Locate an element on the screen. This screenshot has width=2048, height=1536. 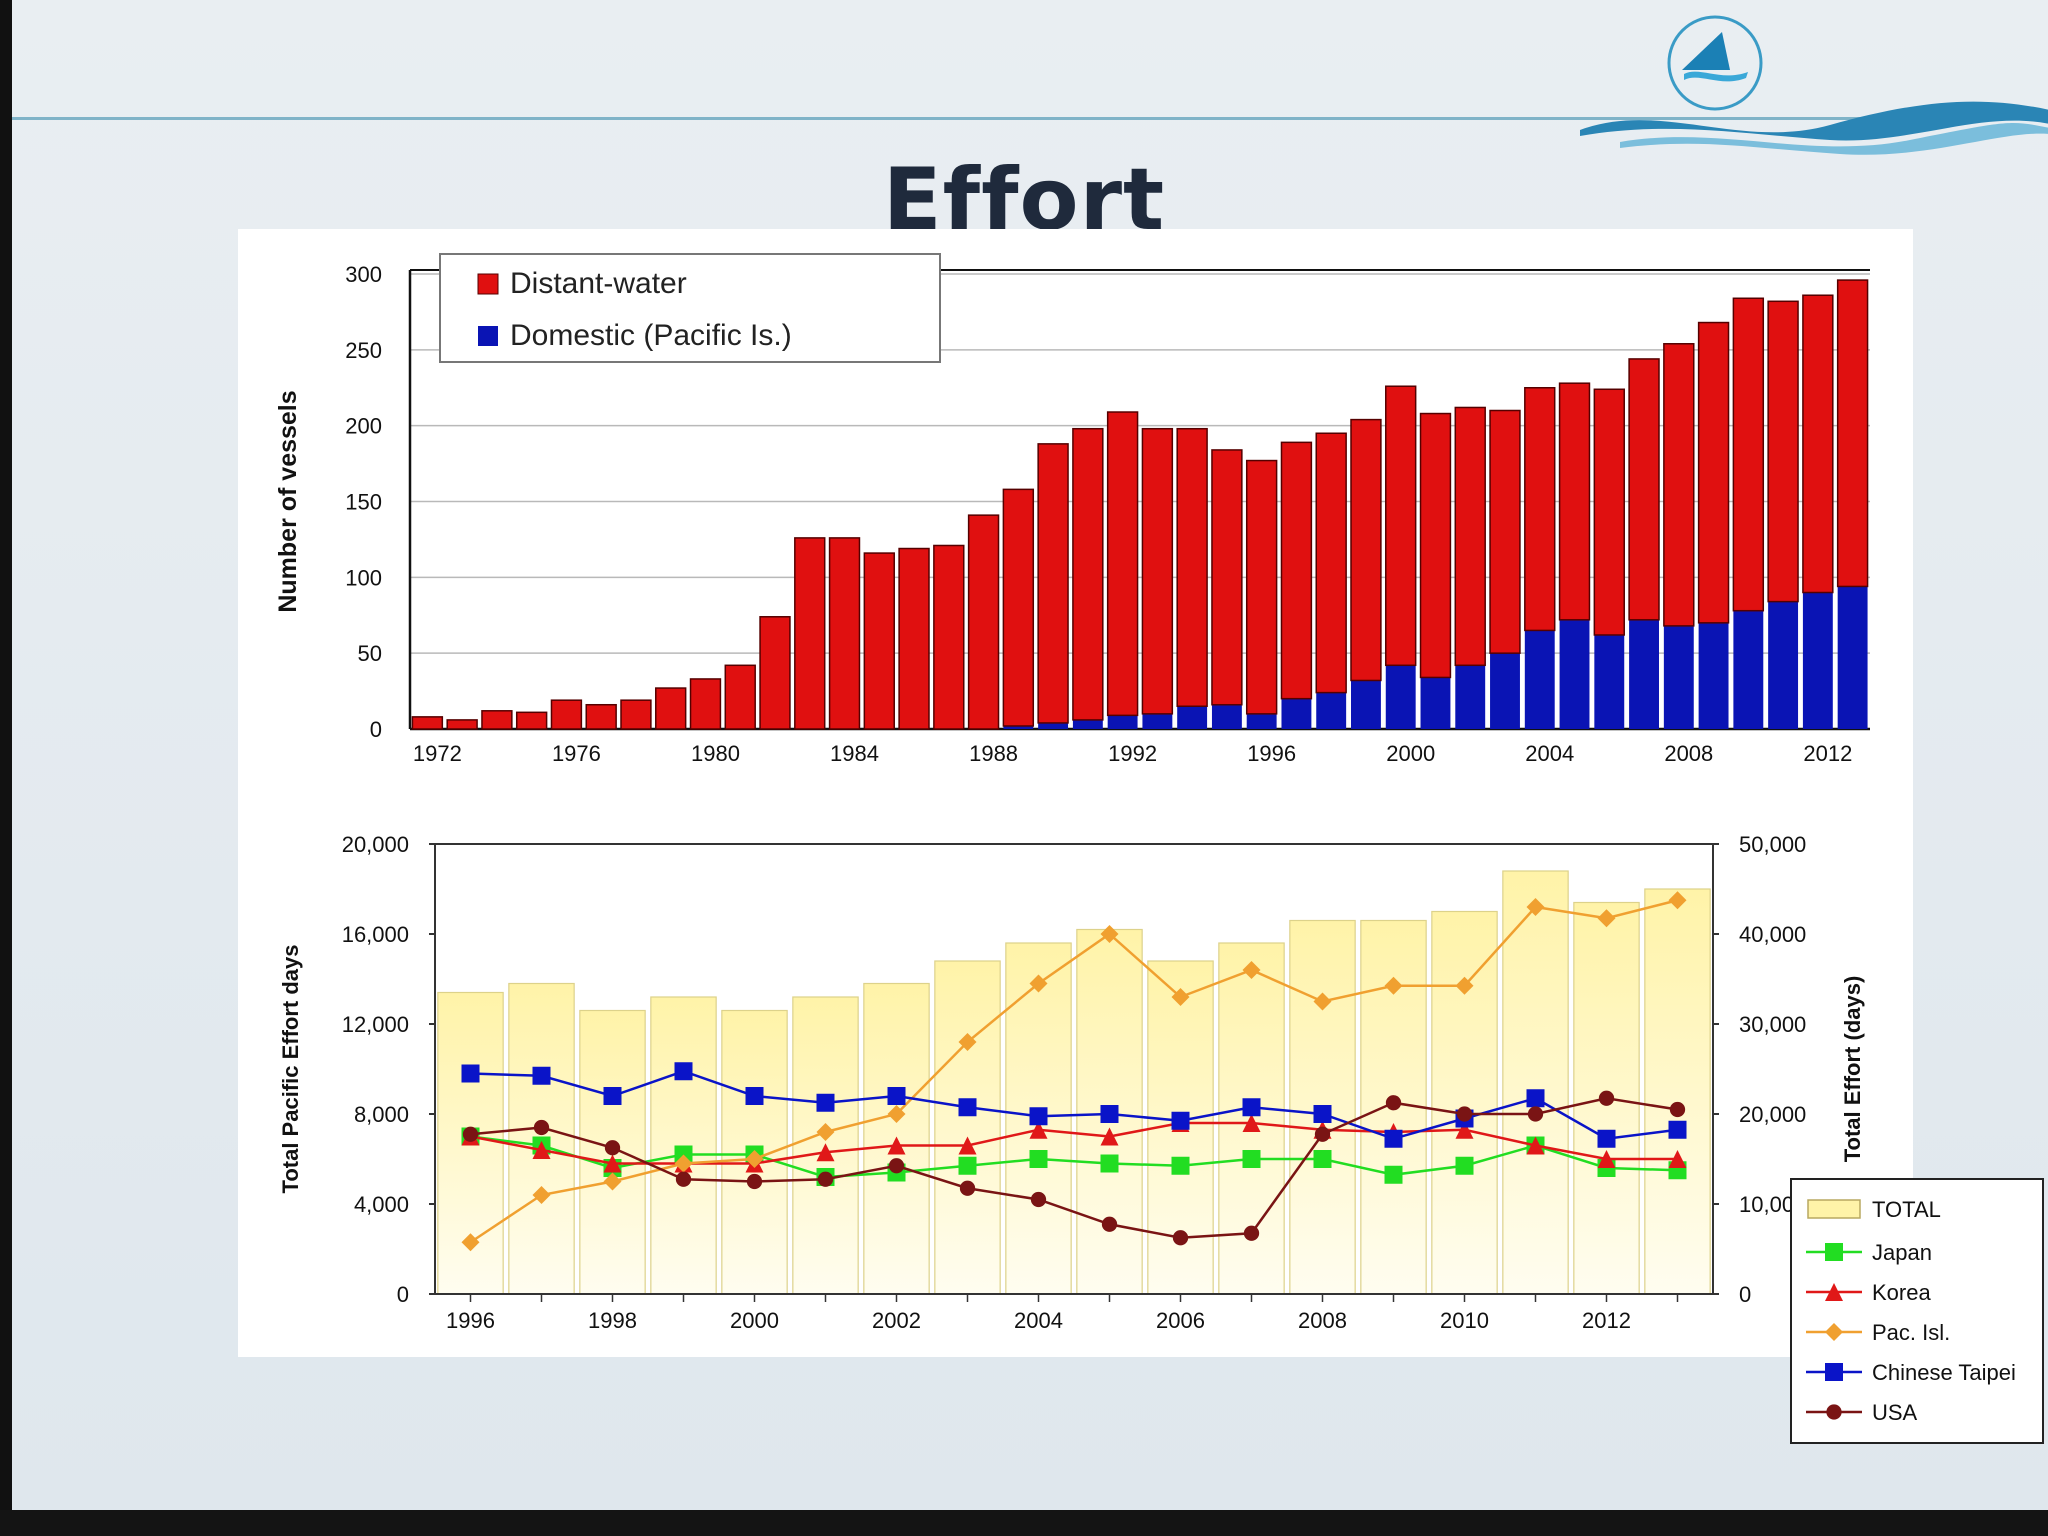
header-rule is located at coordinates (1030, 118).